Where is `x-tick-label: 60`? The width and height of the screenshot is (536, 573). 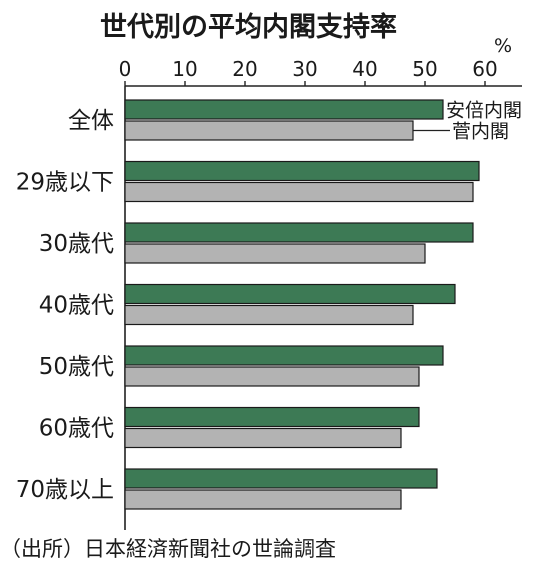
x-tick-label: 60 is located at coordinates (484, 69).